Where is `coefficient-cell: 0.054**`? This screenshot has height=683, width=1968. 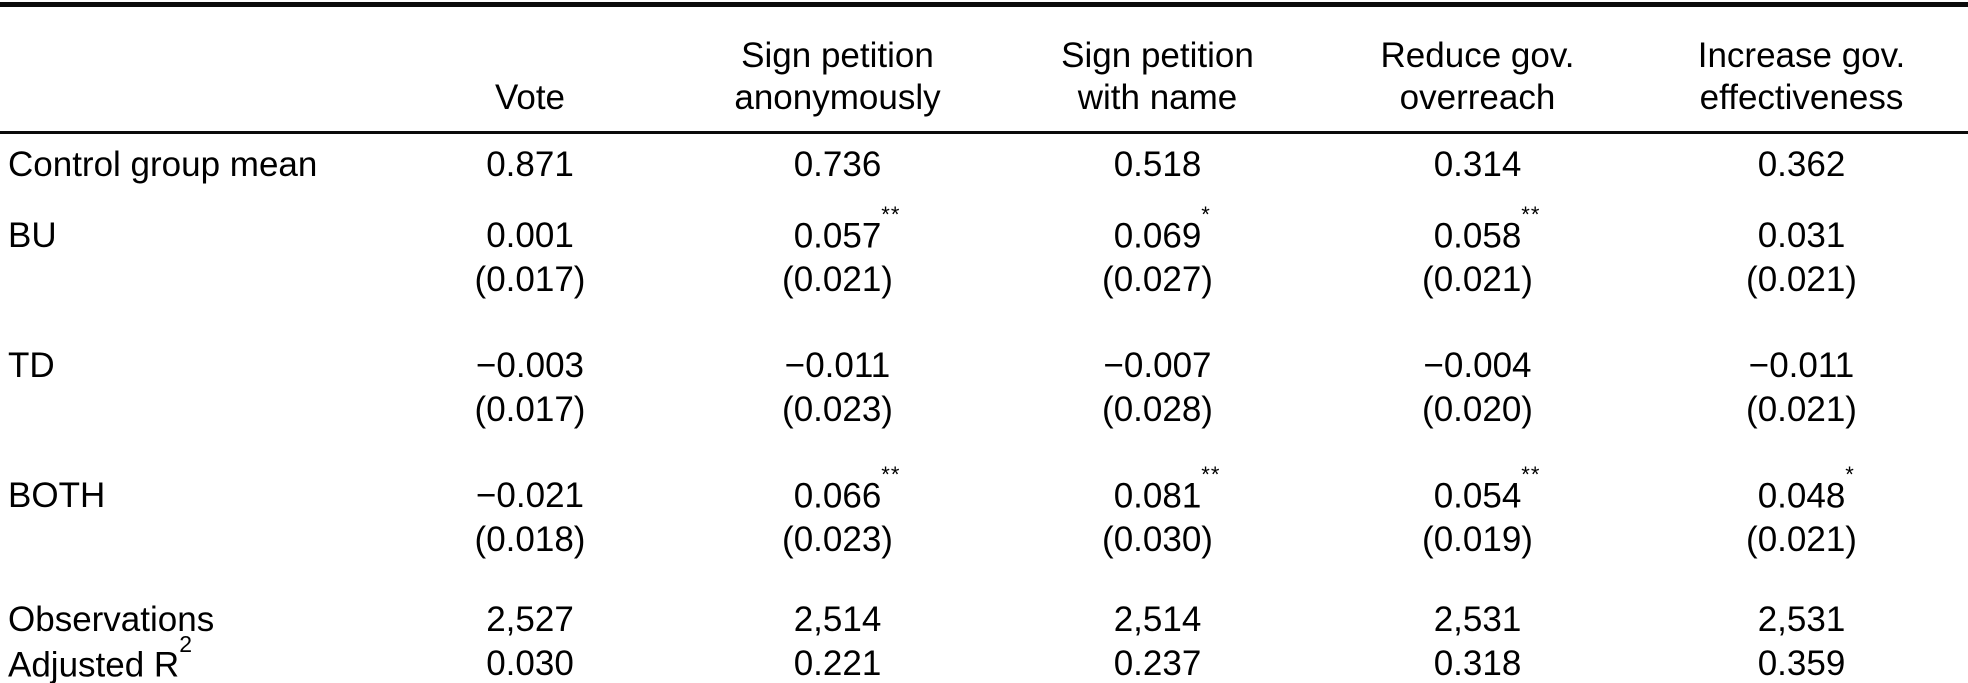 coefficient-cell: 0.054** is located at coordinates (1487, 489).